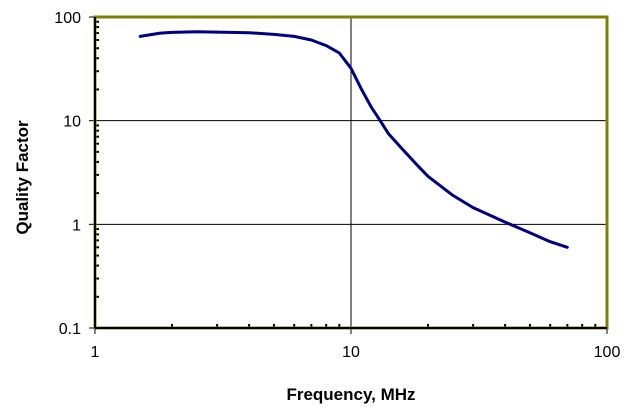 This screenshot has height=407, width=637. What do you see at coordinates (607, 352) in the screenshot?
I see `x-tick-label: 100` at bounding box center [607, 352].